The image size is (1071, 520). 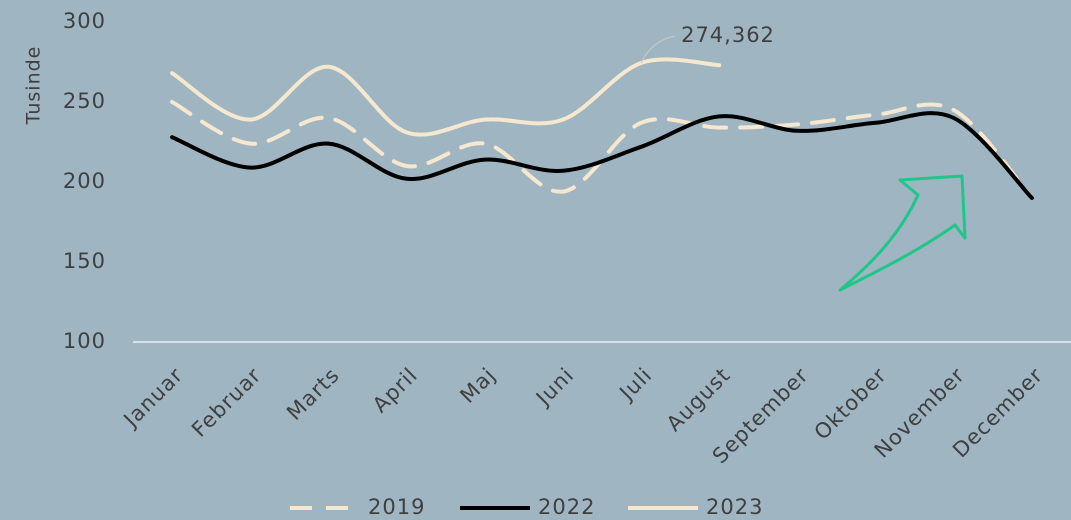 What do you see at coordinates (734, 507) in the screenshot?
I see `legend-label: 2023` at bounding box center [734, 507].